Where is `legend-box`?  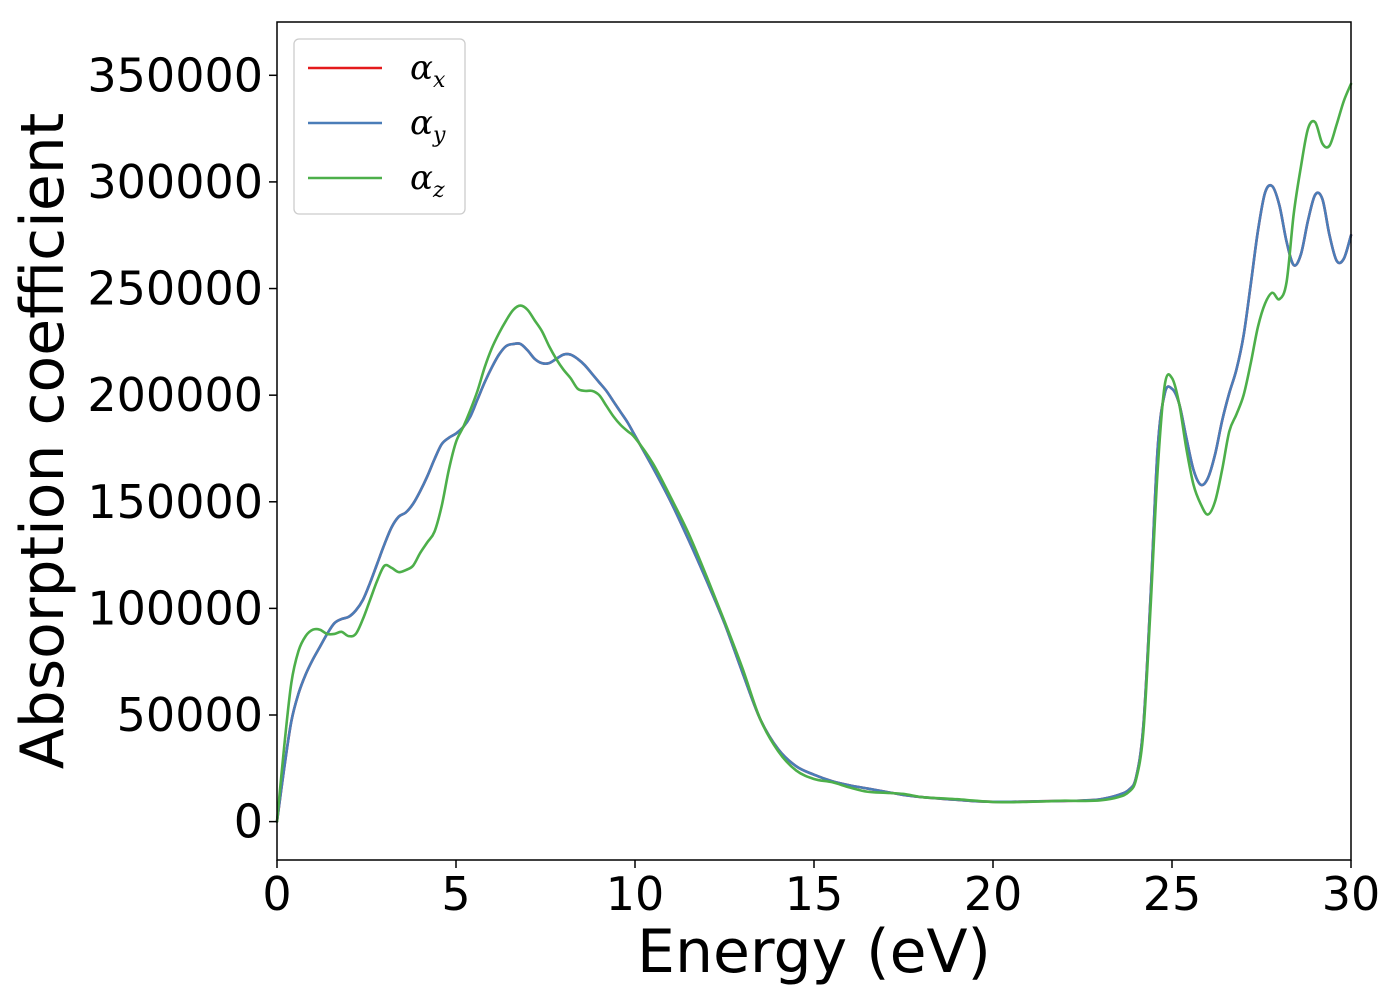
legend-box is located at coordinates (379, 126).